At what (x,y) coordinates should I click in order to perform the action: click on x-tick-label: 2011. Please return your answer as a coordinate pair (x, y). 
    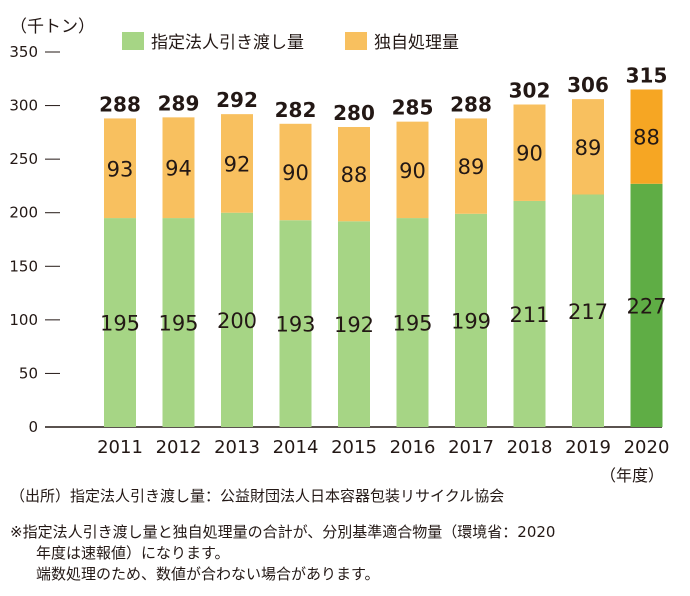
    Looking at the image, I should click on (120, 447).